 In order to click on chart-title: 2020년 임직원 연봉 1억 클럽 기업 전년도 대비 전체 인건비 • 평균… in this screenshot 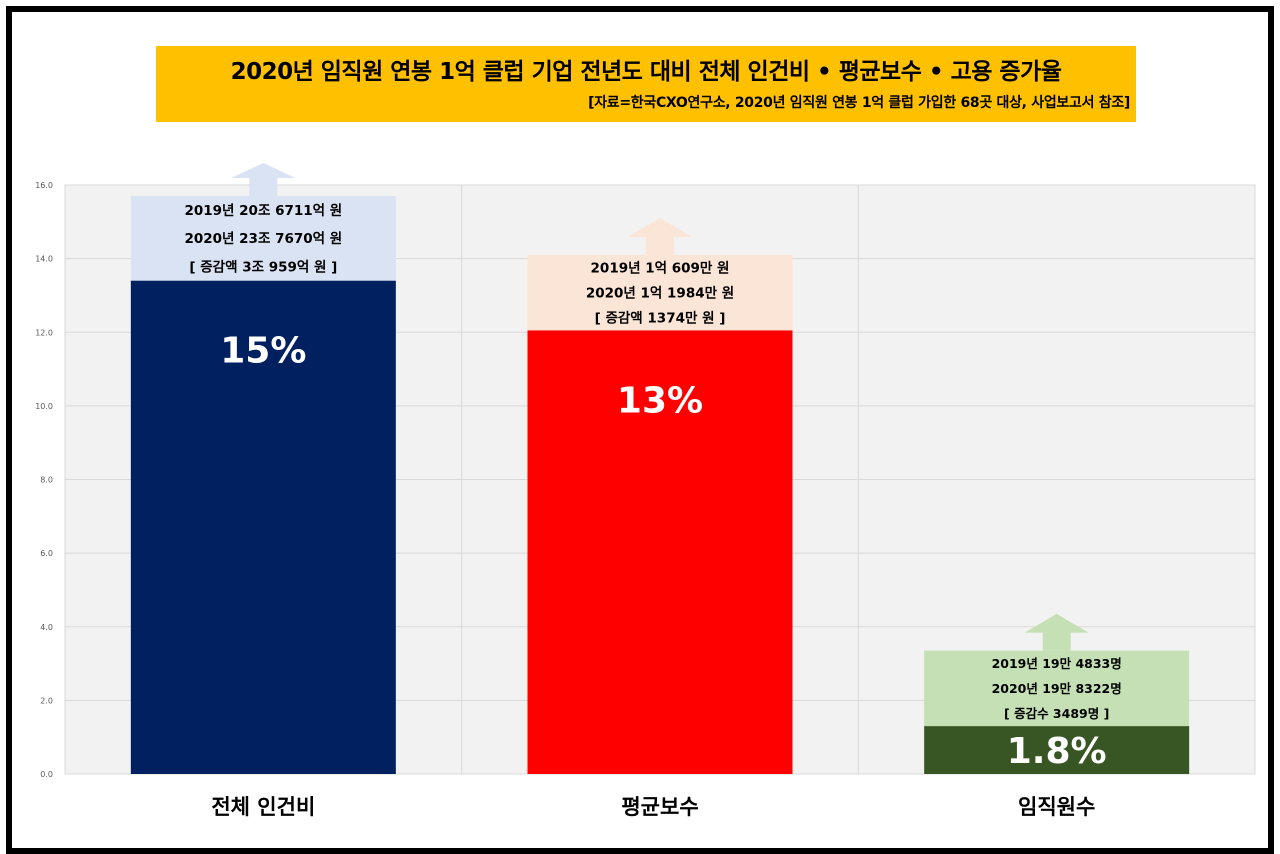, I will do `click(646, 72)`.